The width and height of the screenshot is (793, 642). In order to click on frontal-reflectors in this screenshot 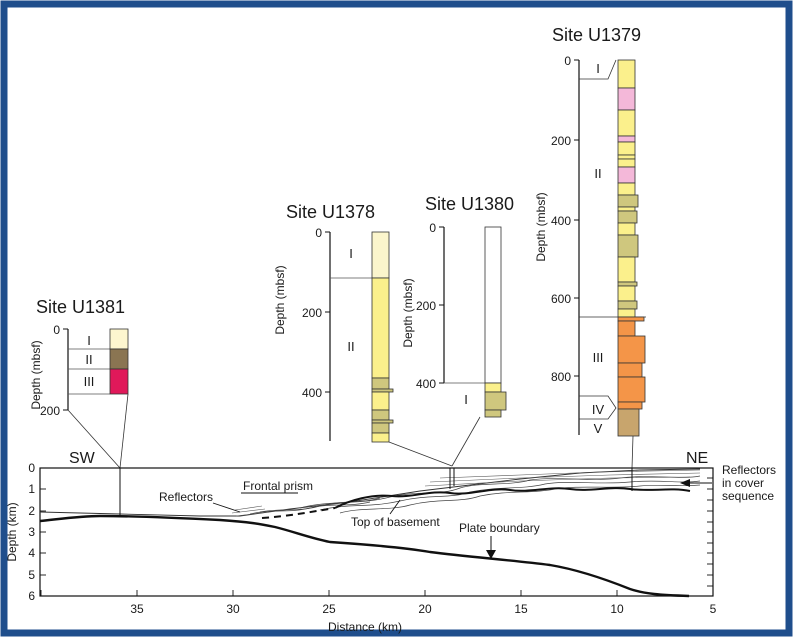, I will do `click(250, 511)`.